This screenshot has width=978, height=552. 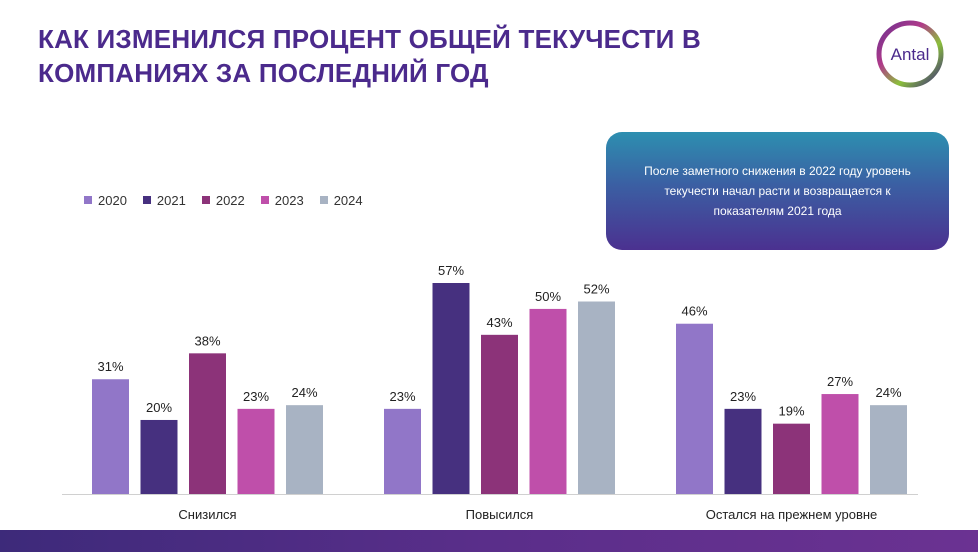 I want to click on data-label: 20%, so click(x=159, y=407).